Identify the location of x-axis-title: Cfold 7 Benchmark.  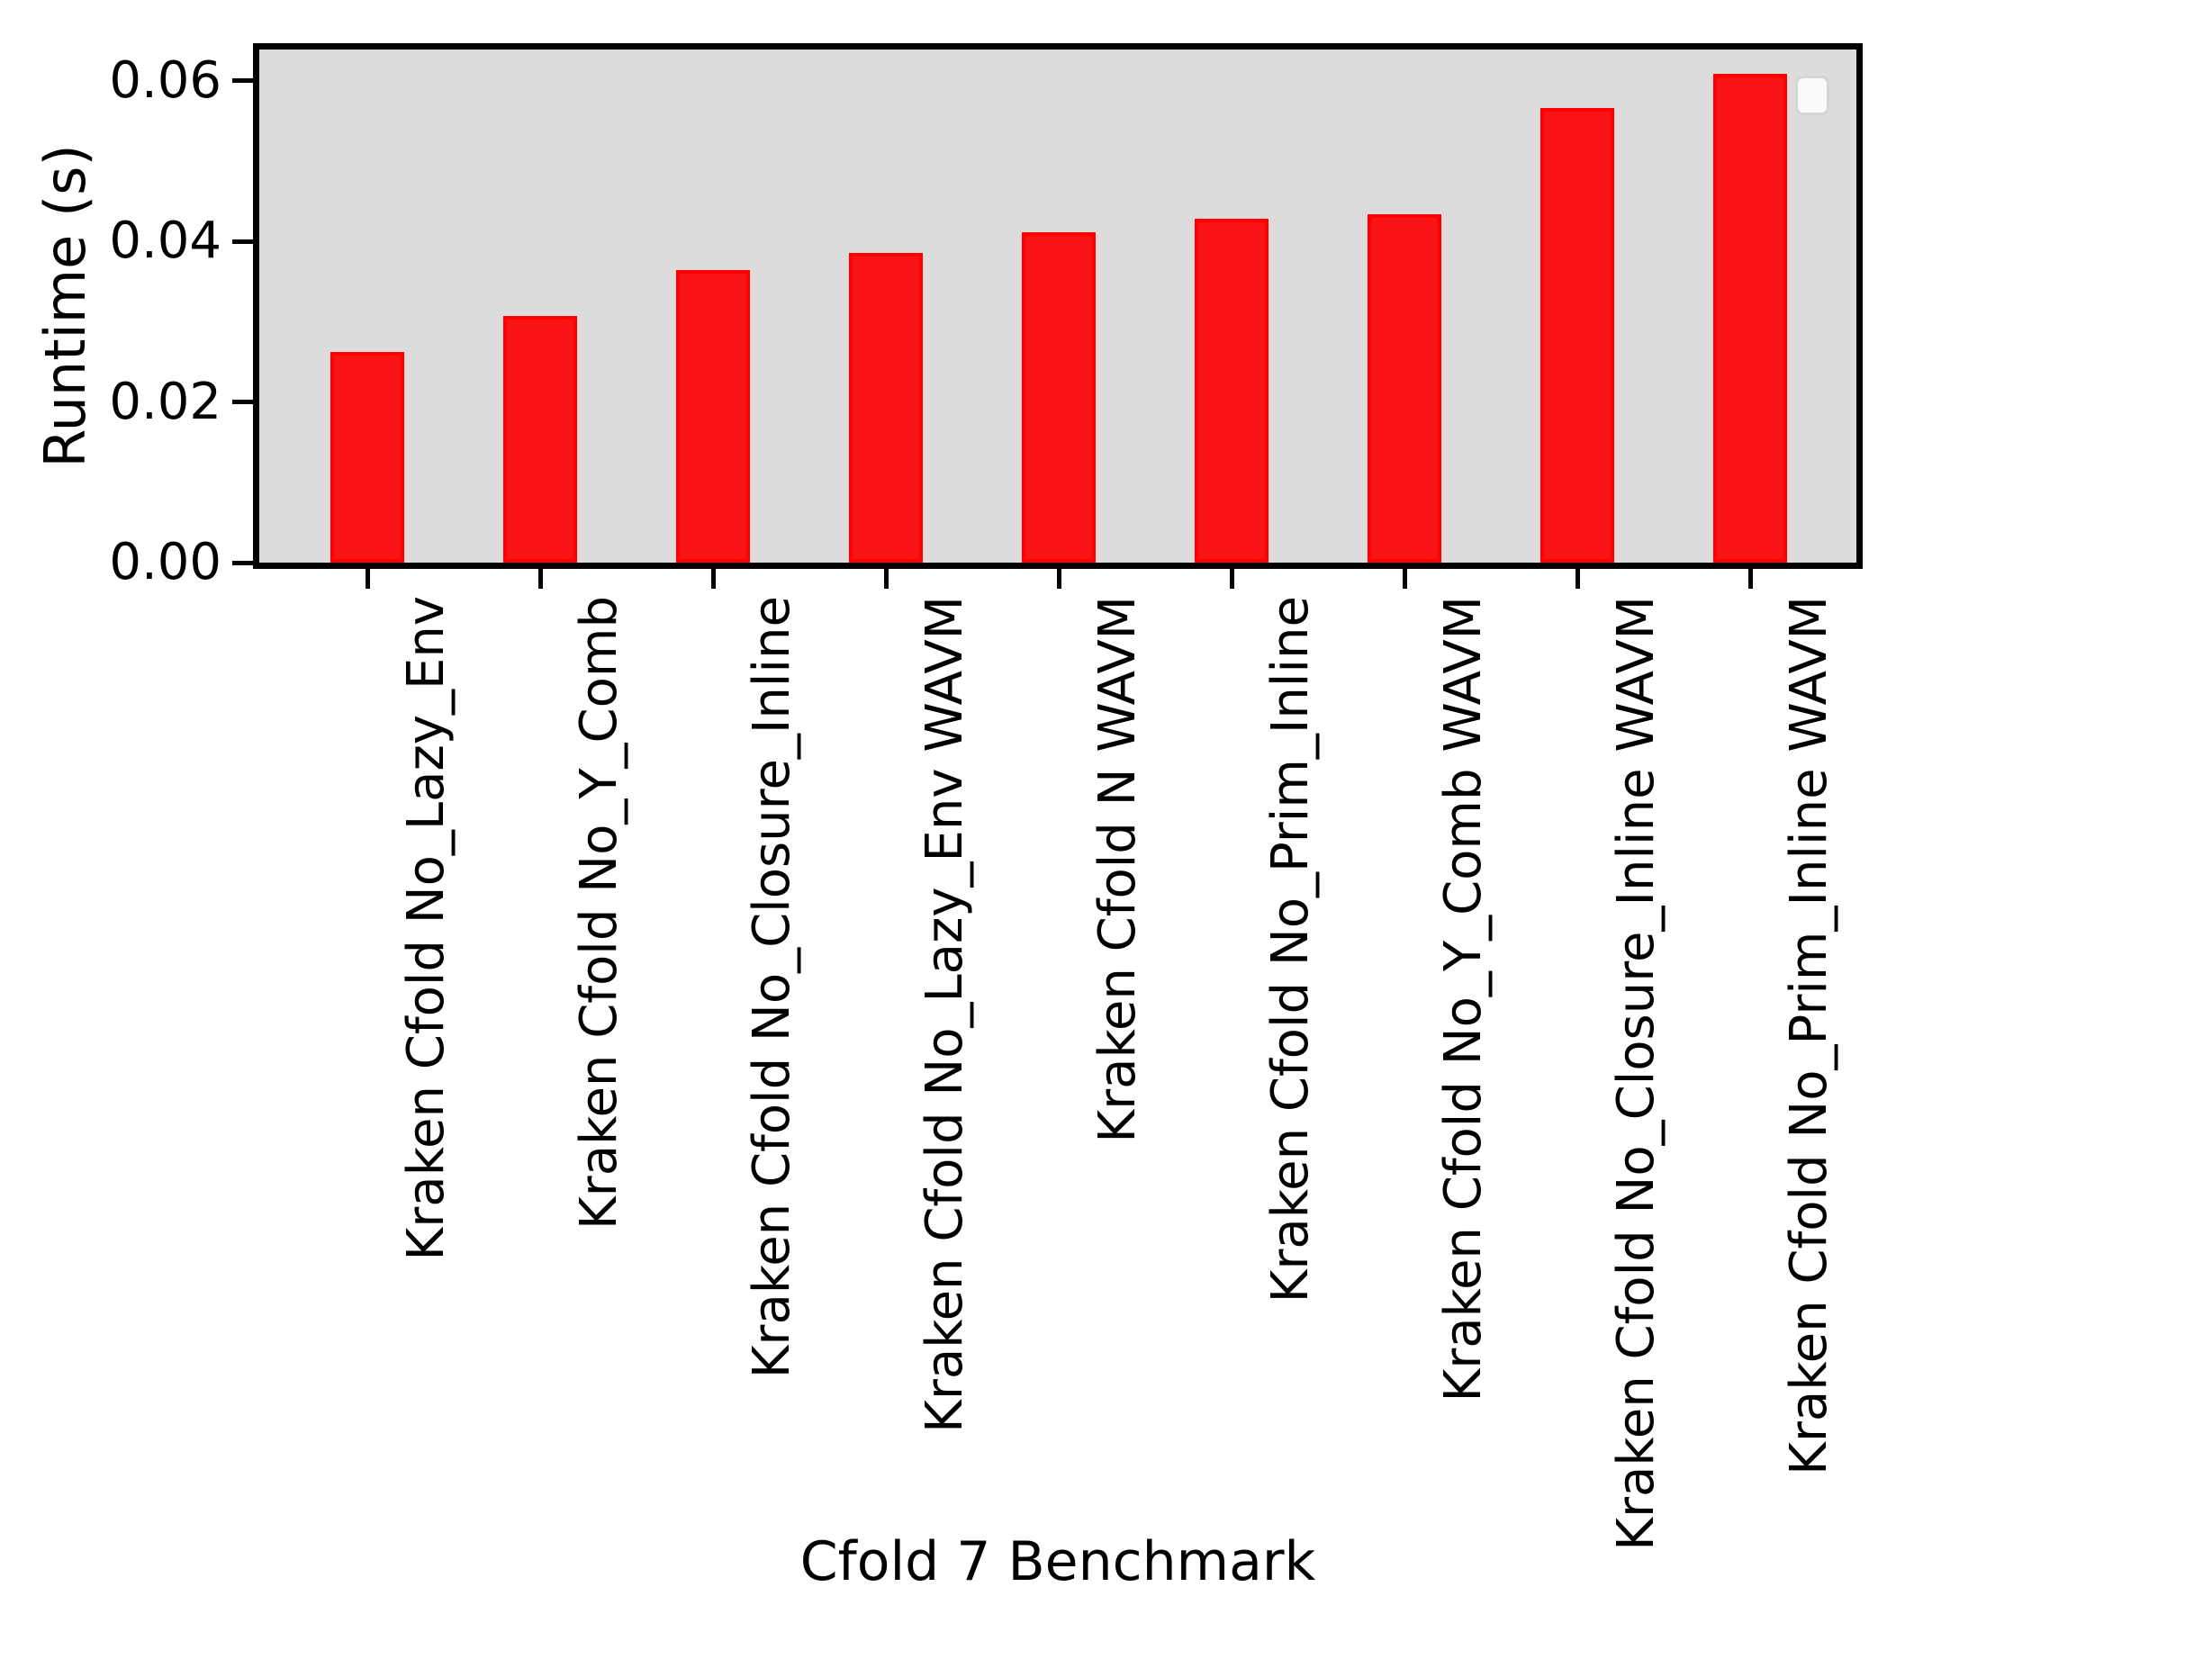
(1057, 1561).